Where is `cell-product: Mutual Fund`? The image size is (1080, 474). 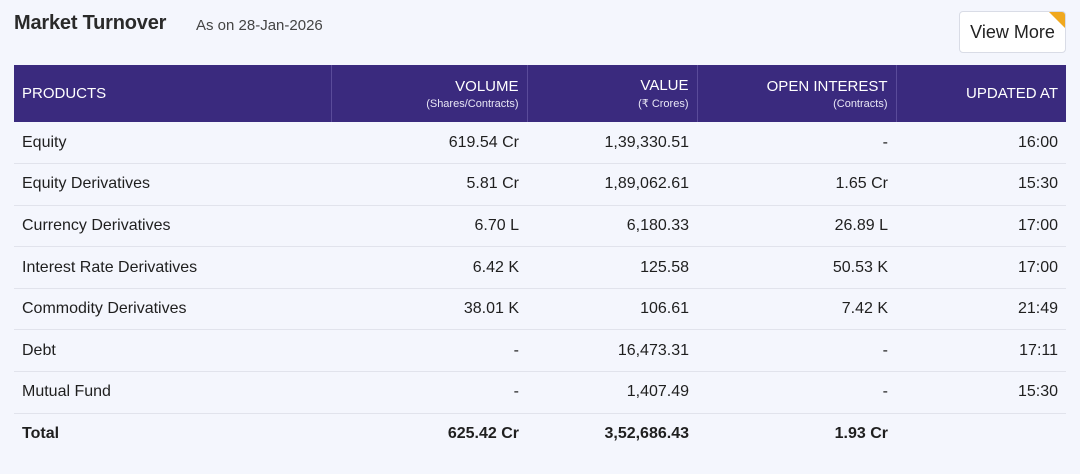
cell-product: Mutual Fund is located at coordinates (172, 392).